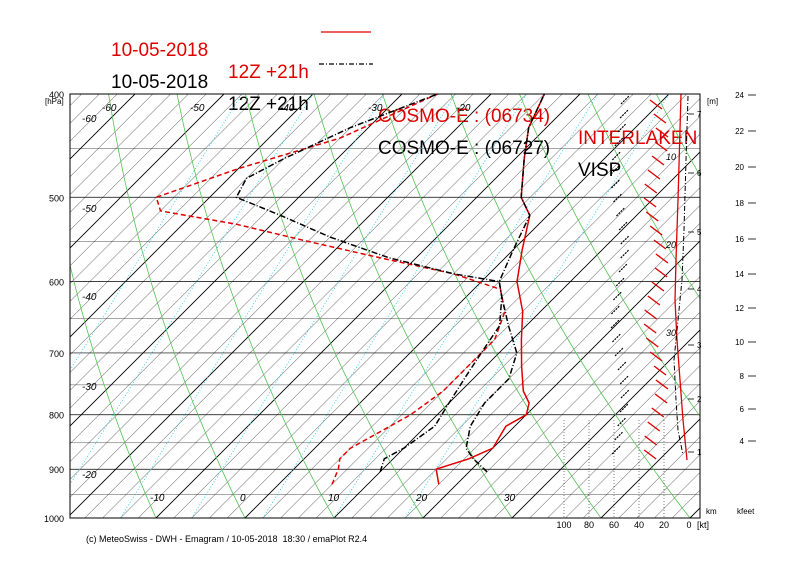  What do you see at coordinates (711, 511) in the screenshot?
I see `height-axis-bottom-label: km` at bounding box center [711, 511].